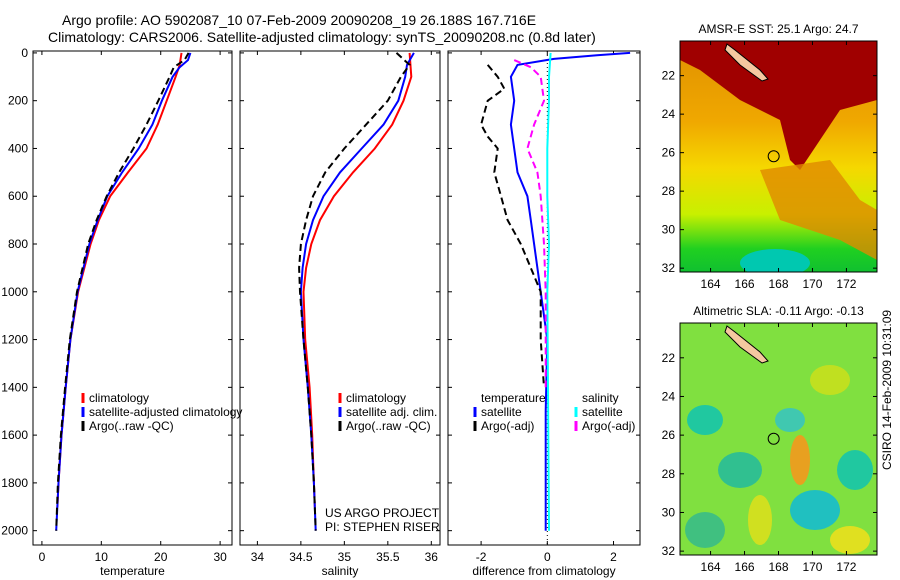 The height and width of the screenshot is (580, 900). What do you see at coordinates (613, 557) in the screenshot?
I see `x-tick-label: 2` at bounding box center [613, 557].